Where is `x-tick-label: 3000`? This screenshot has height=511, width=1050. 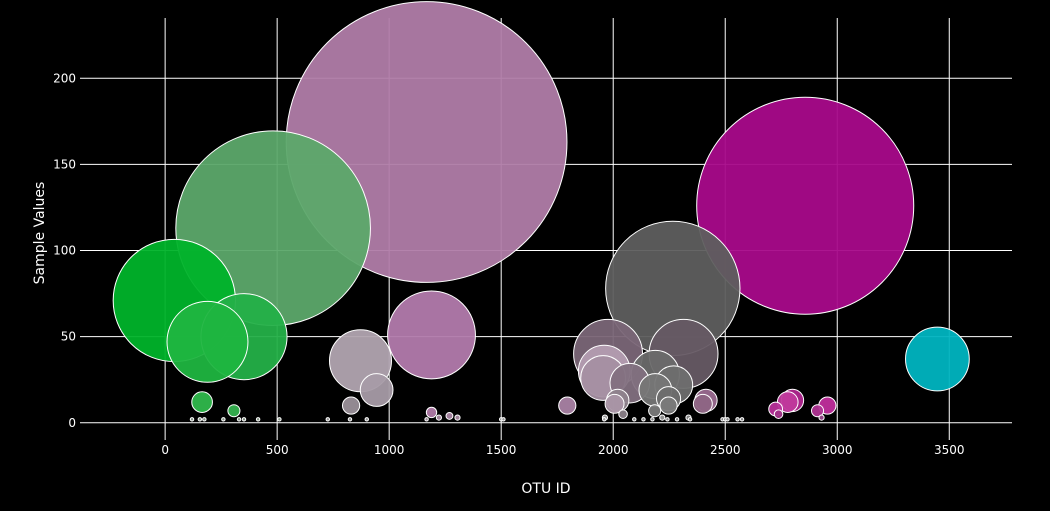 x-tick-label: 3000 is located at coordinates (837, 450).